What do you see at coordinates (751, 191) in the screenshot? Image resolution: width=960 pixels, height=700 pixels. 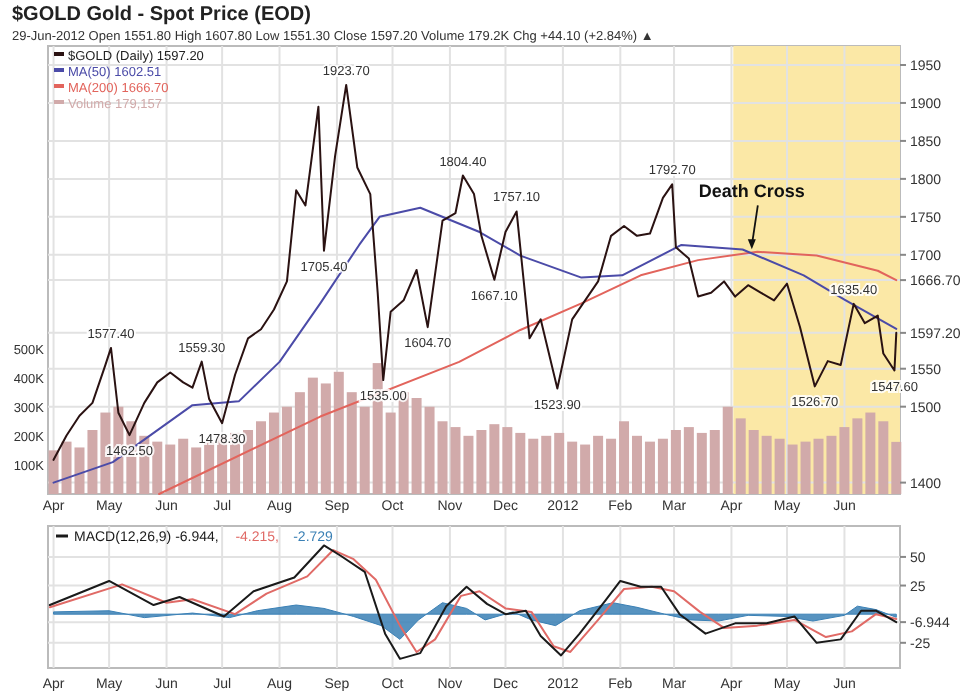 I see `annotation: Death Cross` at bounding box center [751, 191].